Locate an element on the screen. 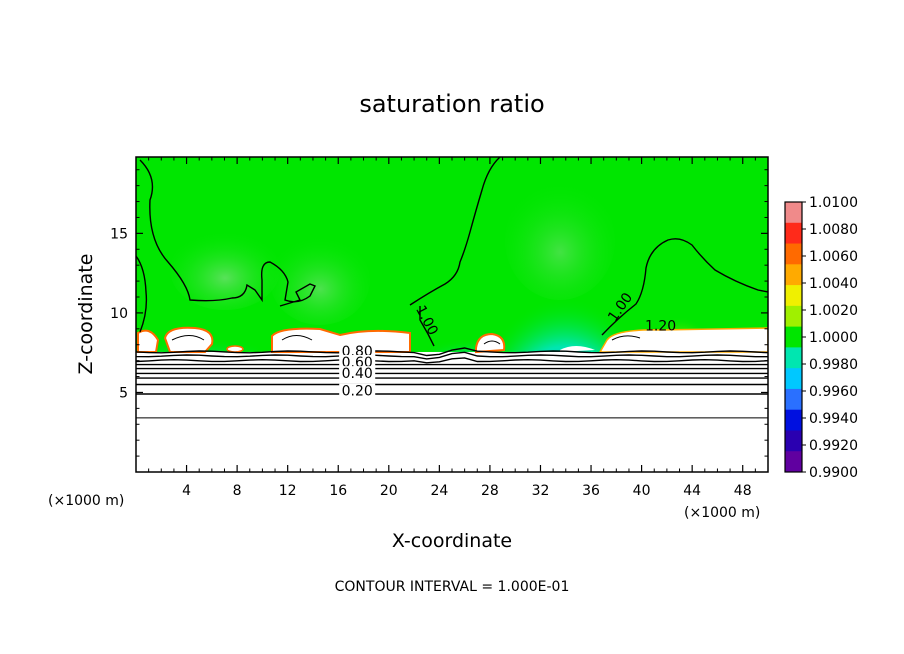 This screenshot has height=654, width=904. pale-region-mid is located at coordinates (320, 280).